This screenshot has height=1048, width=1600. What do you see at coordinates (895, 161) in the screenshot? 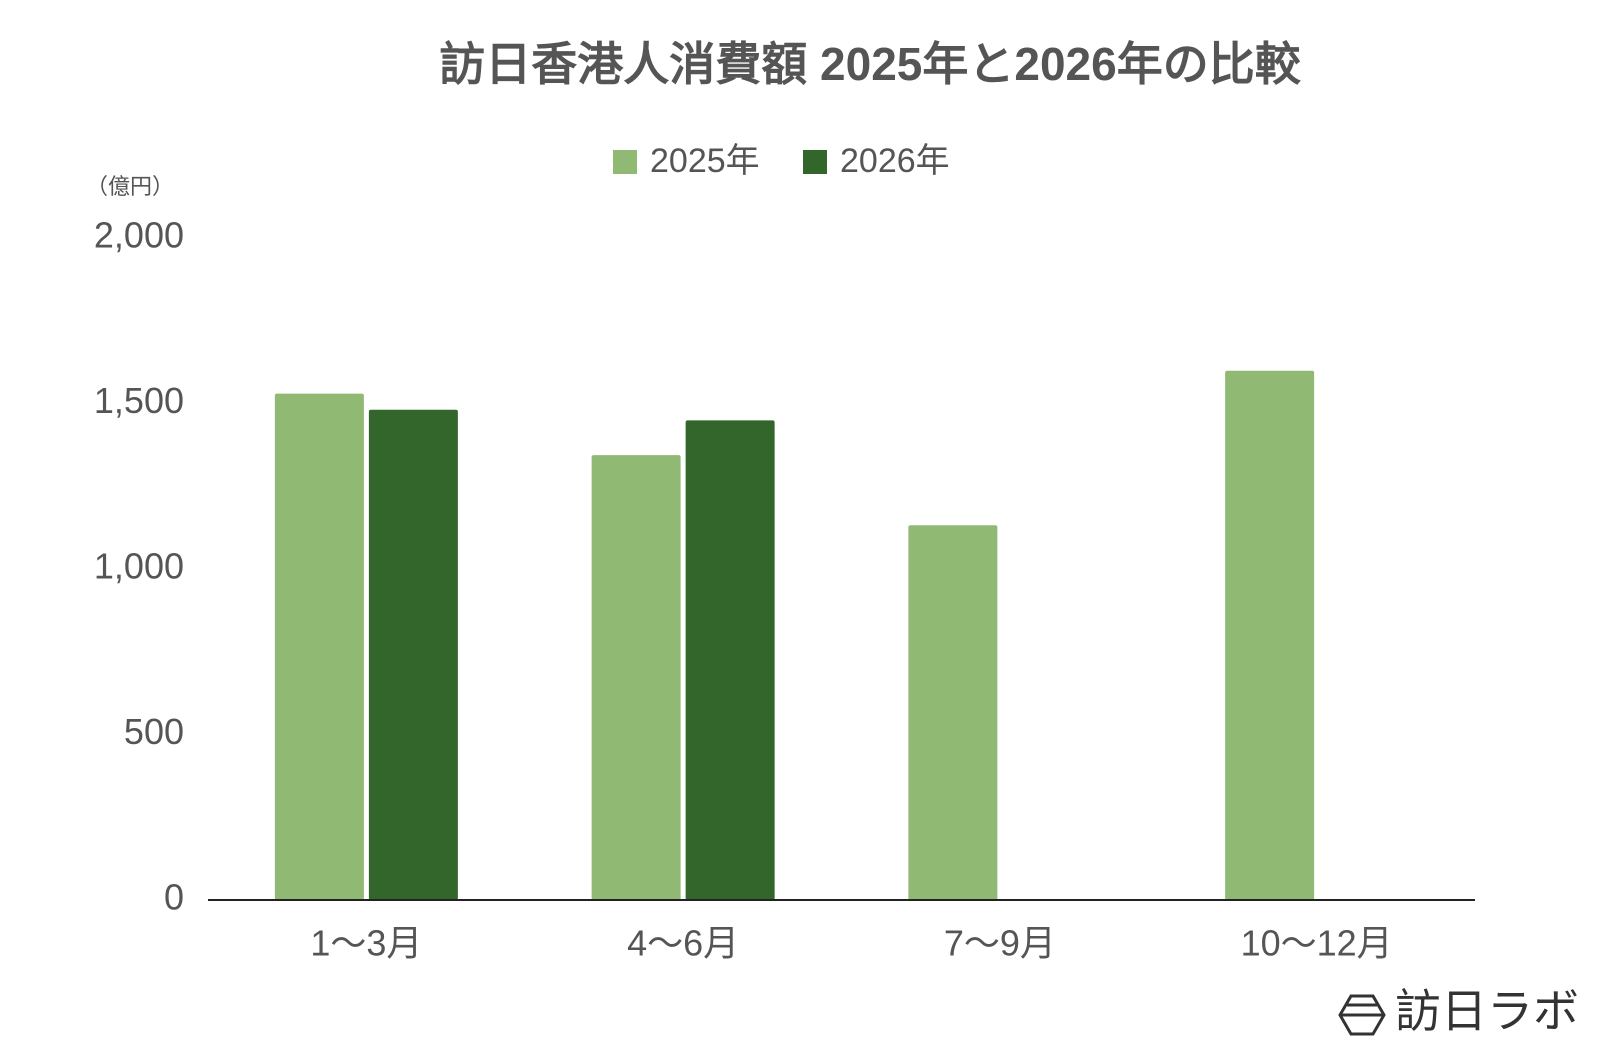
I see `legend-label: 2026年` at bounding box center [895, 161].